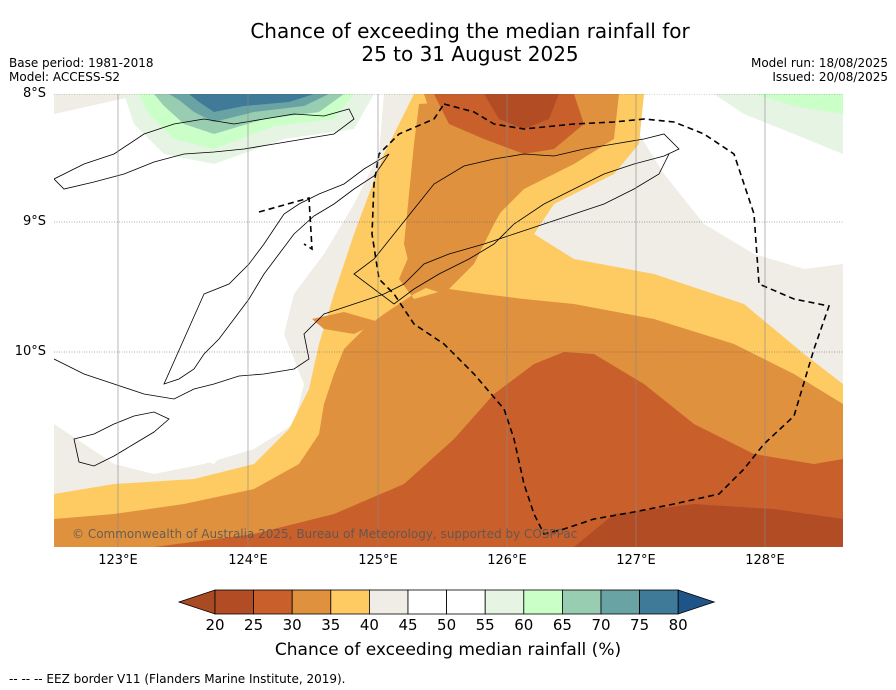 This screenshot has width=896, height=690. I want to click on colorbar-tick-label: 25, so click(254, 625).